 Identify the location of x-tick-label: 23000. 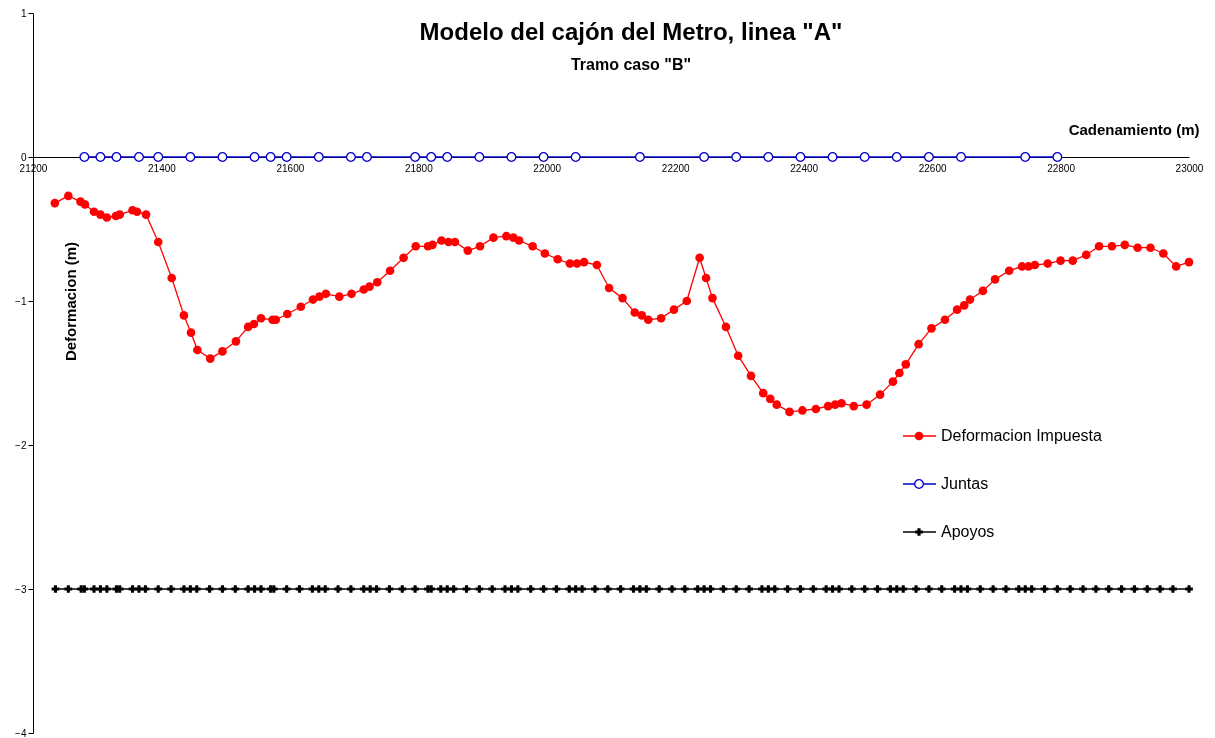
(1189, 168).